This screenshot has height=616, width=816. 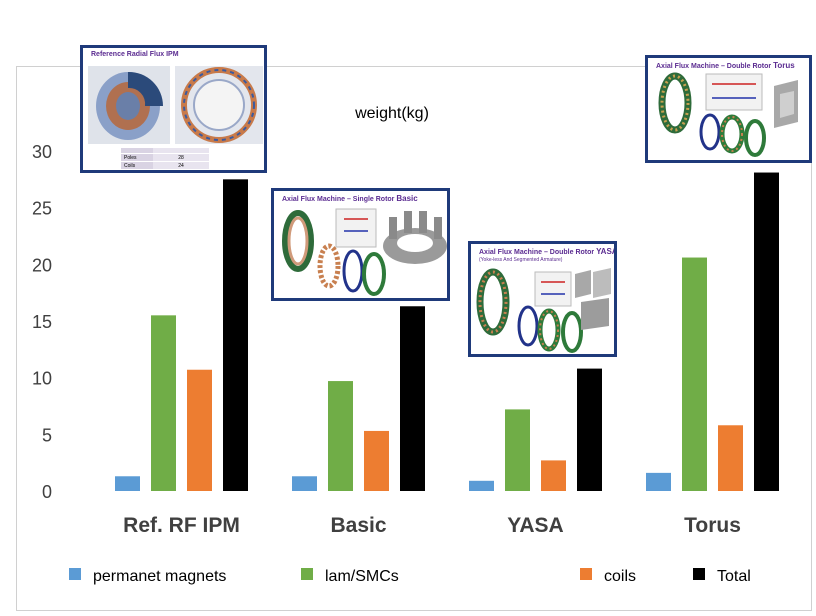 What do you see at coordinates (620, 576) in the screenshot?
I see `legend-label: coils` at bounding box center [620, 576].